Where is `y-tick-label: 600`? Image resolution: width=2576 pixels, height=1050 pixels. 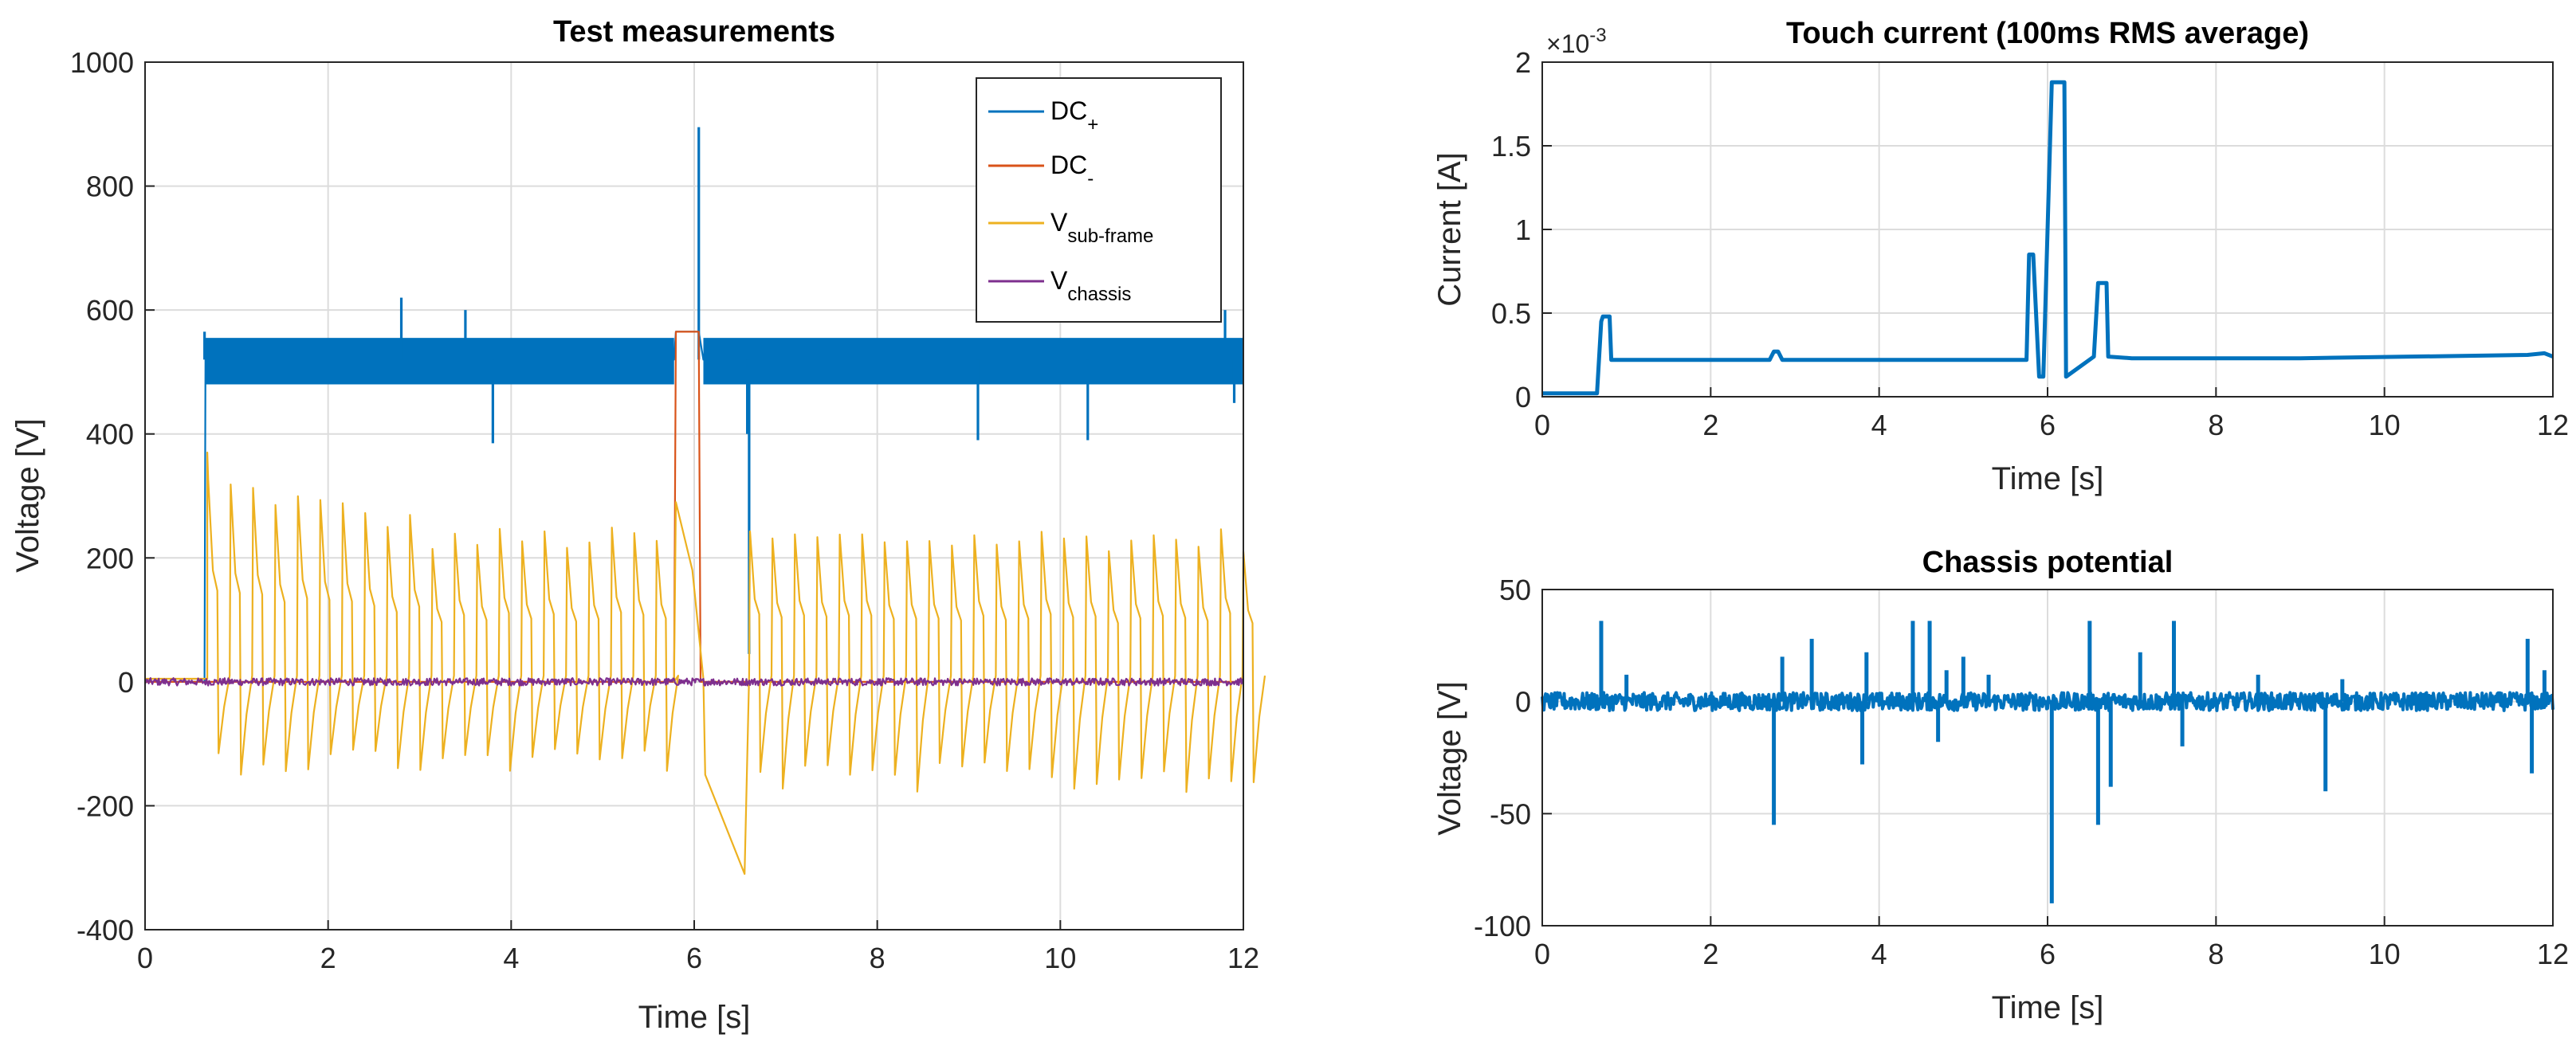
y-tick-label: 600 is located at coordinates (110, 310).